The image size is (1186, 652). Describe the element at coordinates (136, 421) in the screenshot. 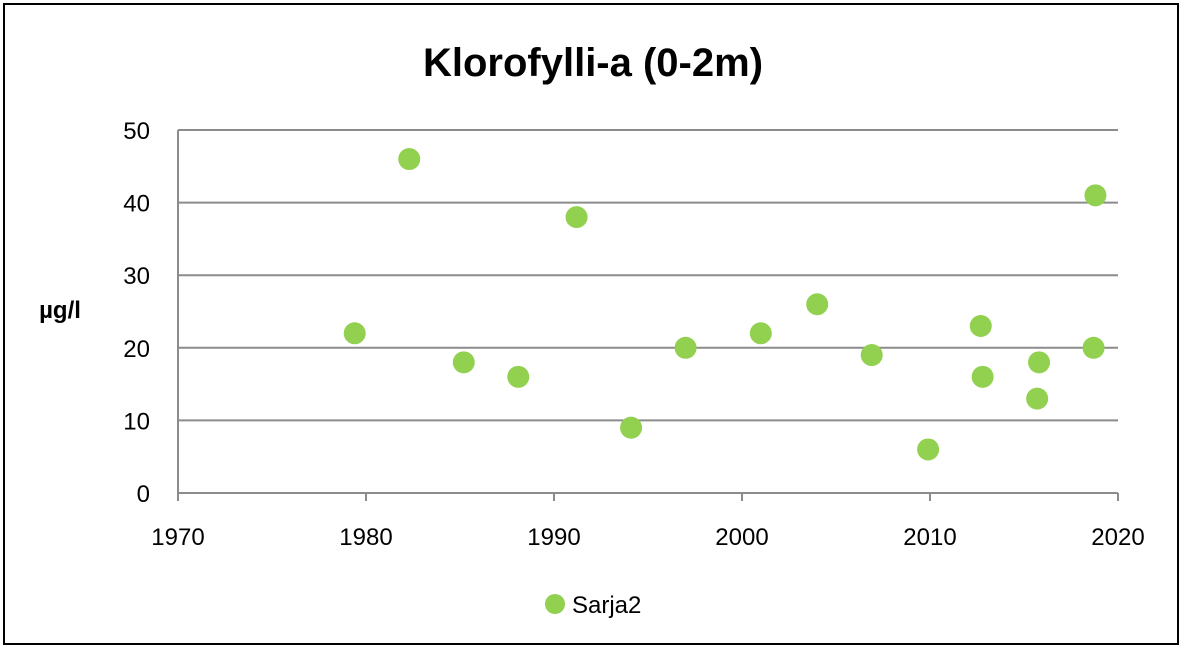

I see `y-tick-label: 10` at that location.